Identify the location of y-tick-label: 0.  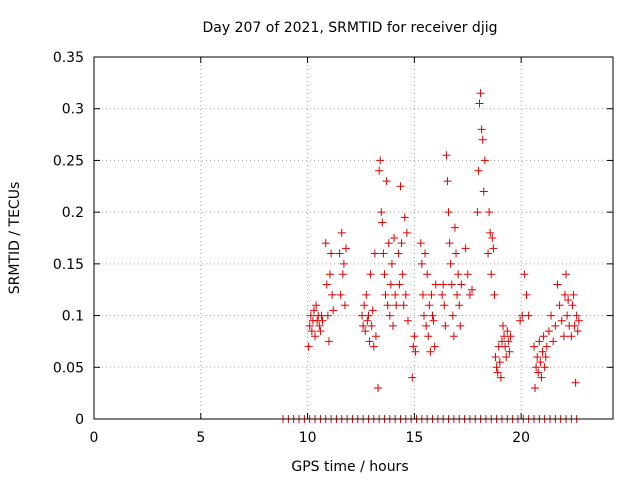
(79, 420).